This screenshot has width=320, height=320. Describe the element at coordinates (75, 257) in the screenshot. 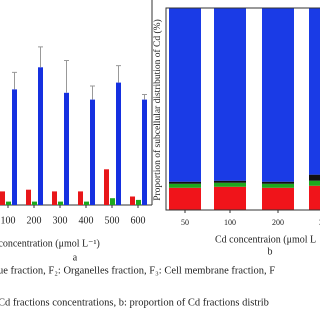

I see `panel-label: a` at that location.